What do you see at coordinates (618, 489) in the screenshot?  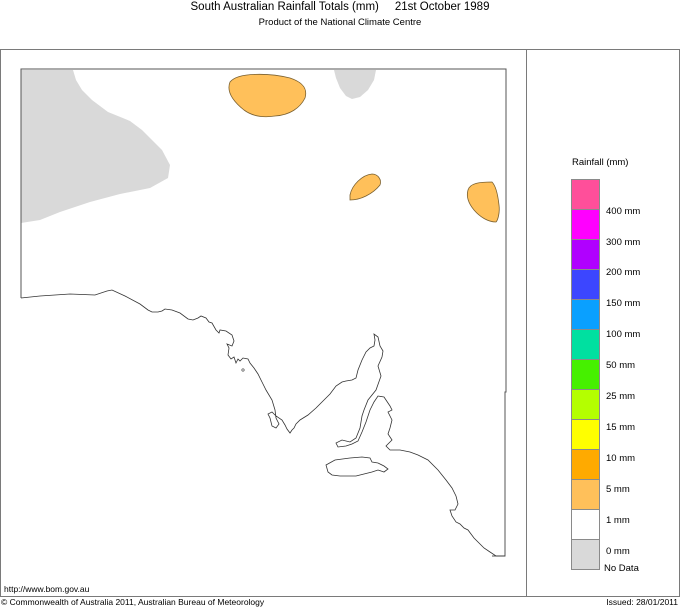 I see `legend-label: 5 mm` at bounding box center [618, 489].